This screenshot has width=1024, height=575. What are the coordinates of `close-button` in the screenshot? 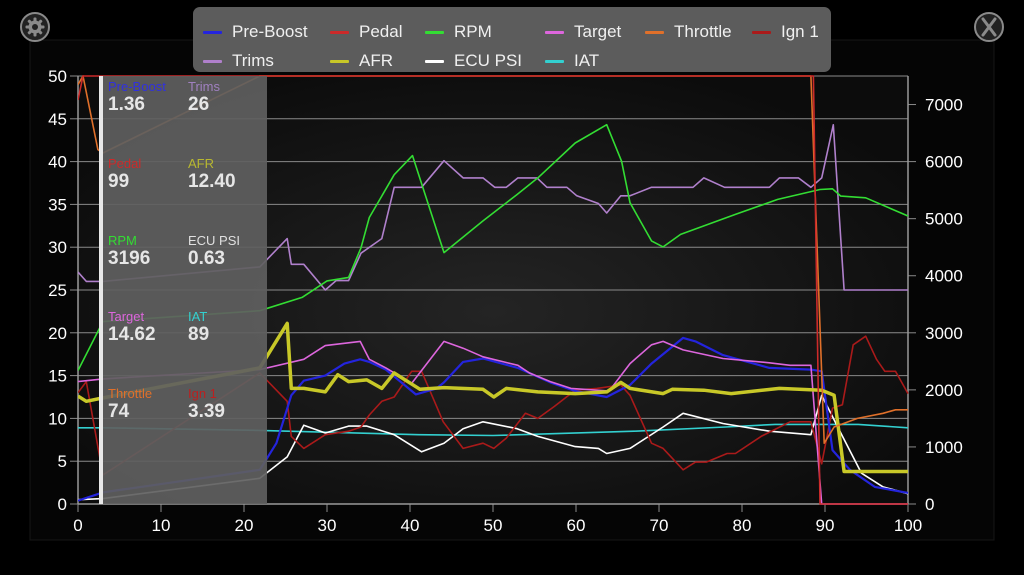 It's located at (989, 27).